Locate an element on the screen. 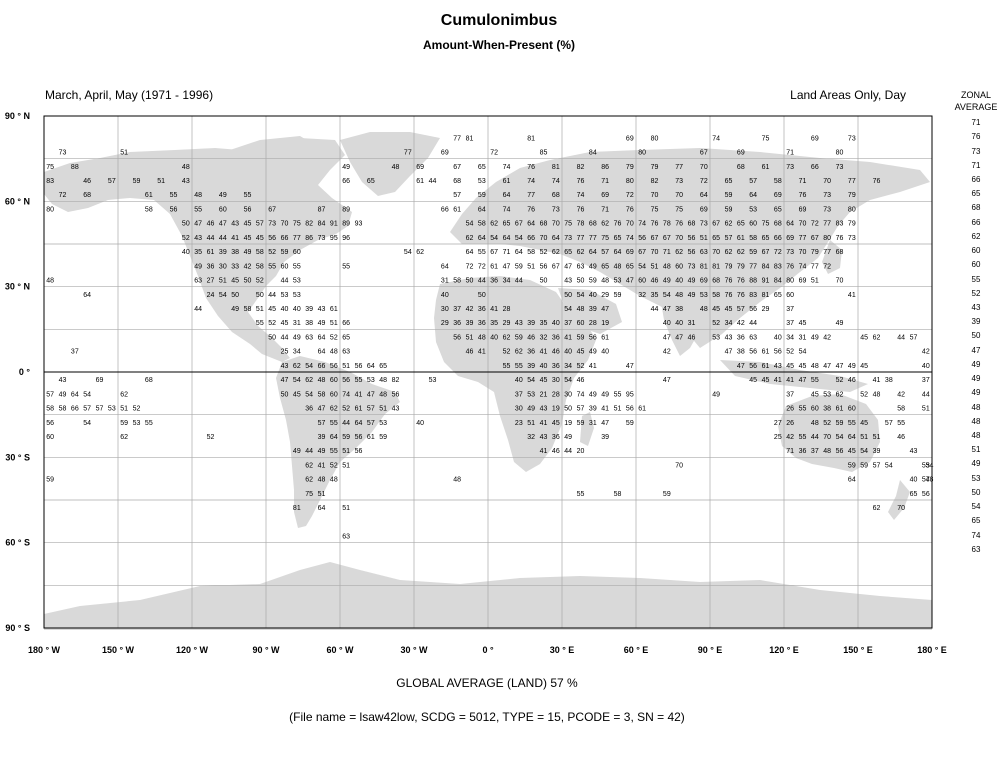 This screenshot has height=760, width=998. grid-cell-value: 80 is located at coordinates (840, 153).